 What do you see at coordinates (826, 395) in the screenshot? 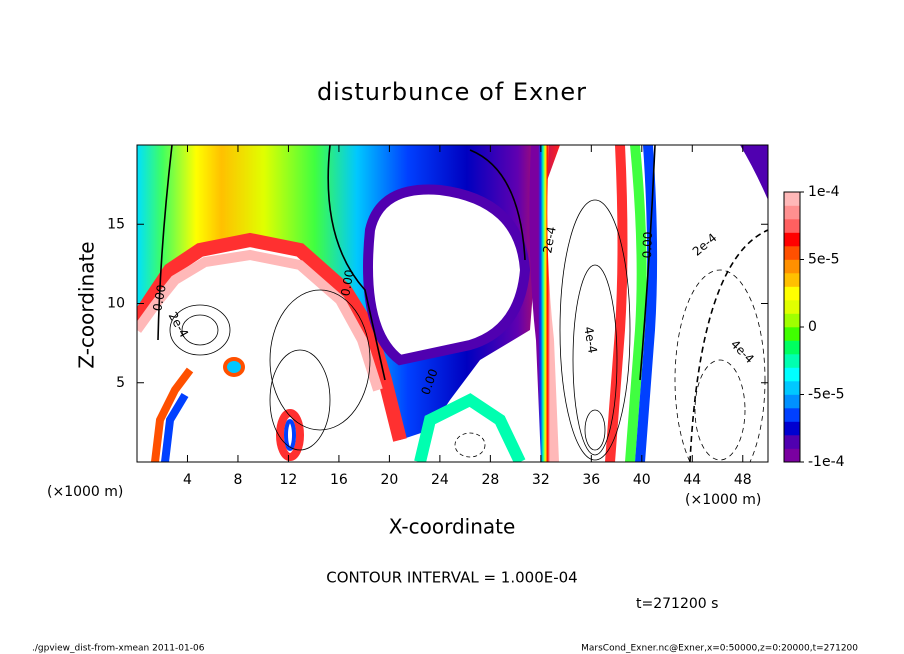
I see `colorbar-tick-label: -5e-5` at bounding box center [826, 395].